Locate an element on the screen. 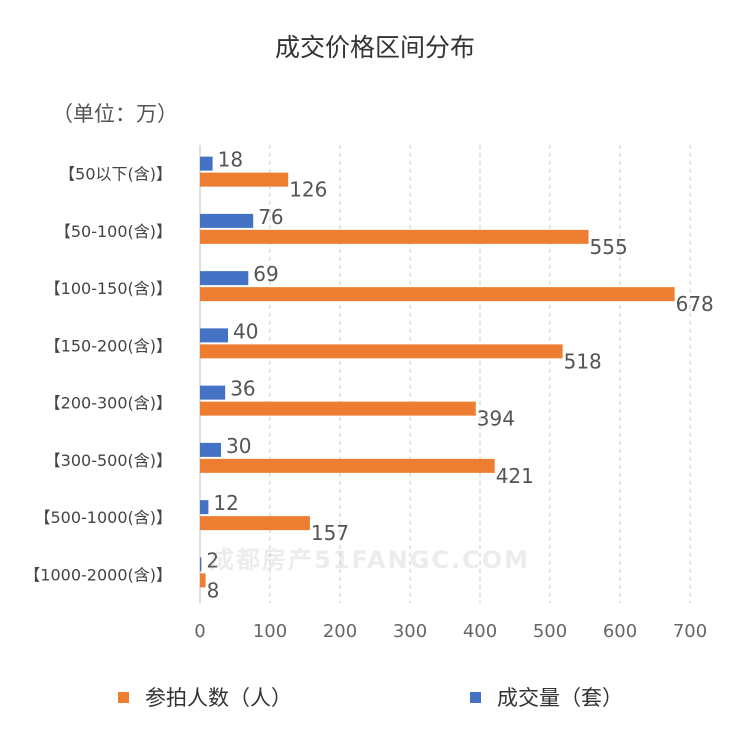  data-label-volume: 12 is located at coordinates (225, 503).